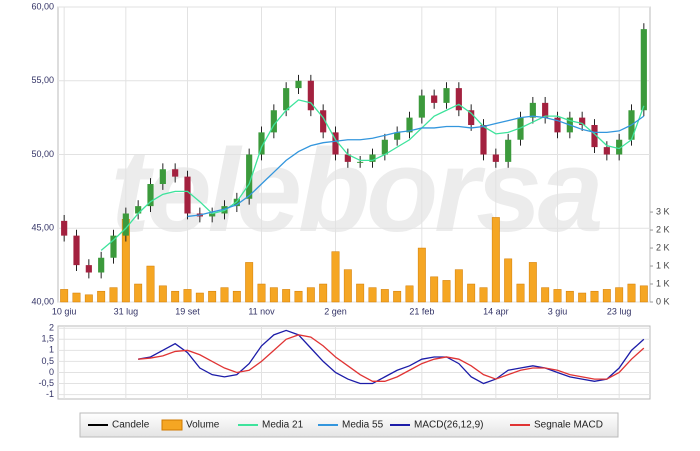 The width and height of the screenshot is (700, 451). What do you see at coordinates (47, 339) in the screenshot?
I see `y-tick-label: 1,5` at bounding box center [47, 339].